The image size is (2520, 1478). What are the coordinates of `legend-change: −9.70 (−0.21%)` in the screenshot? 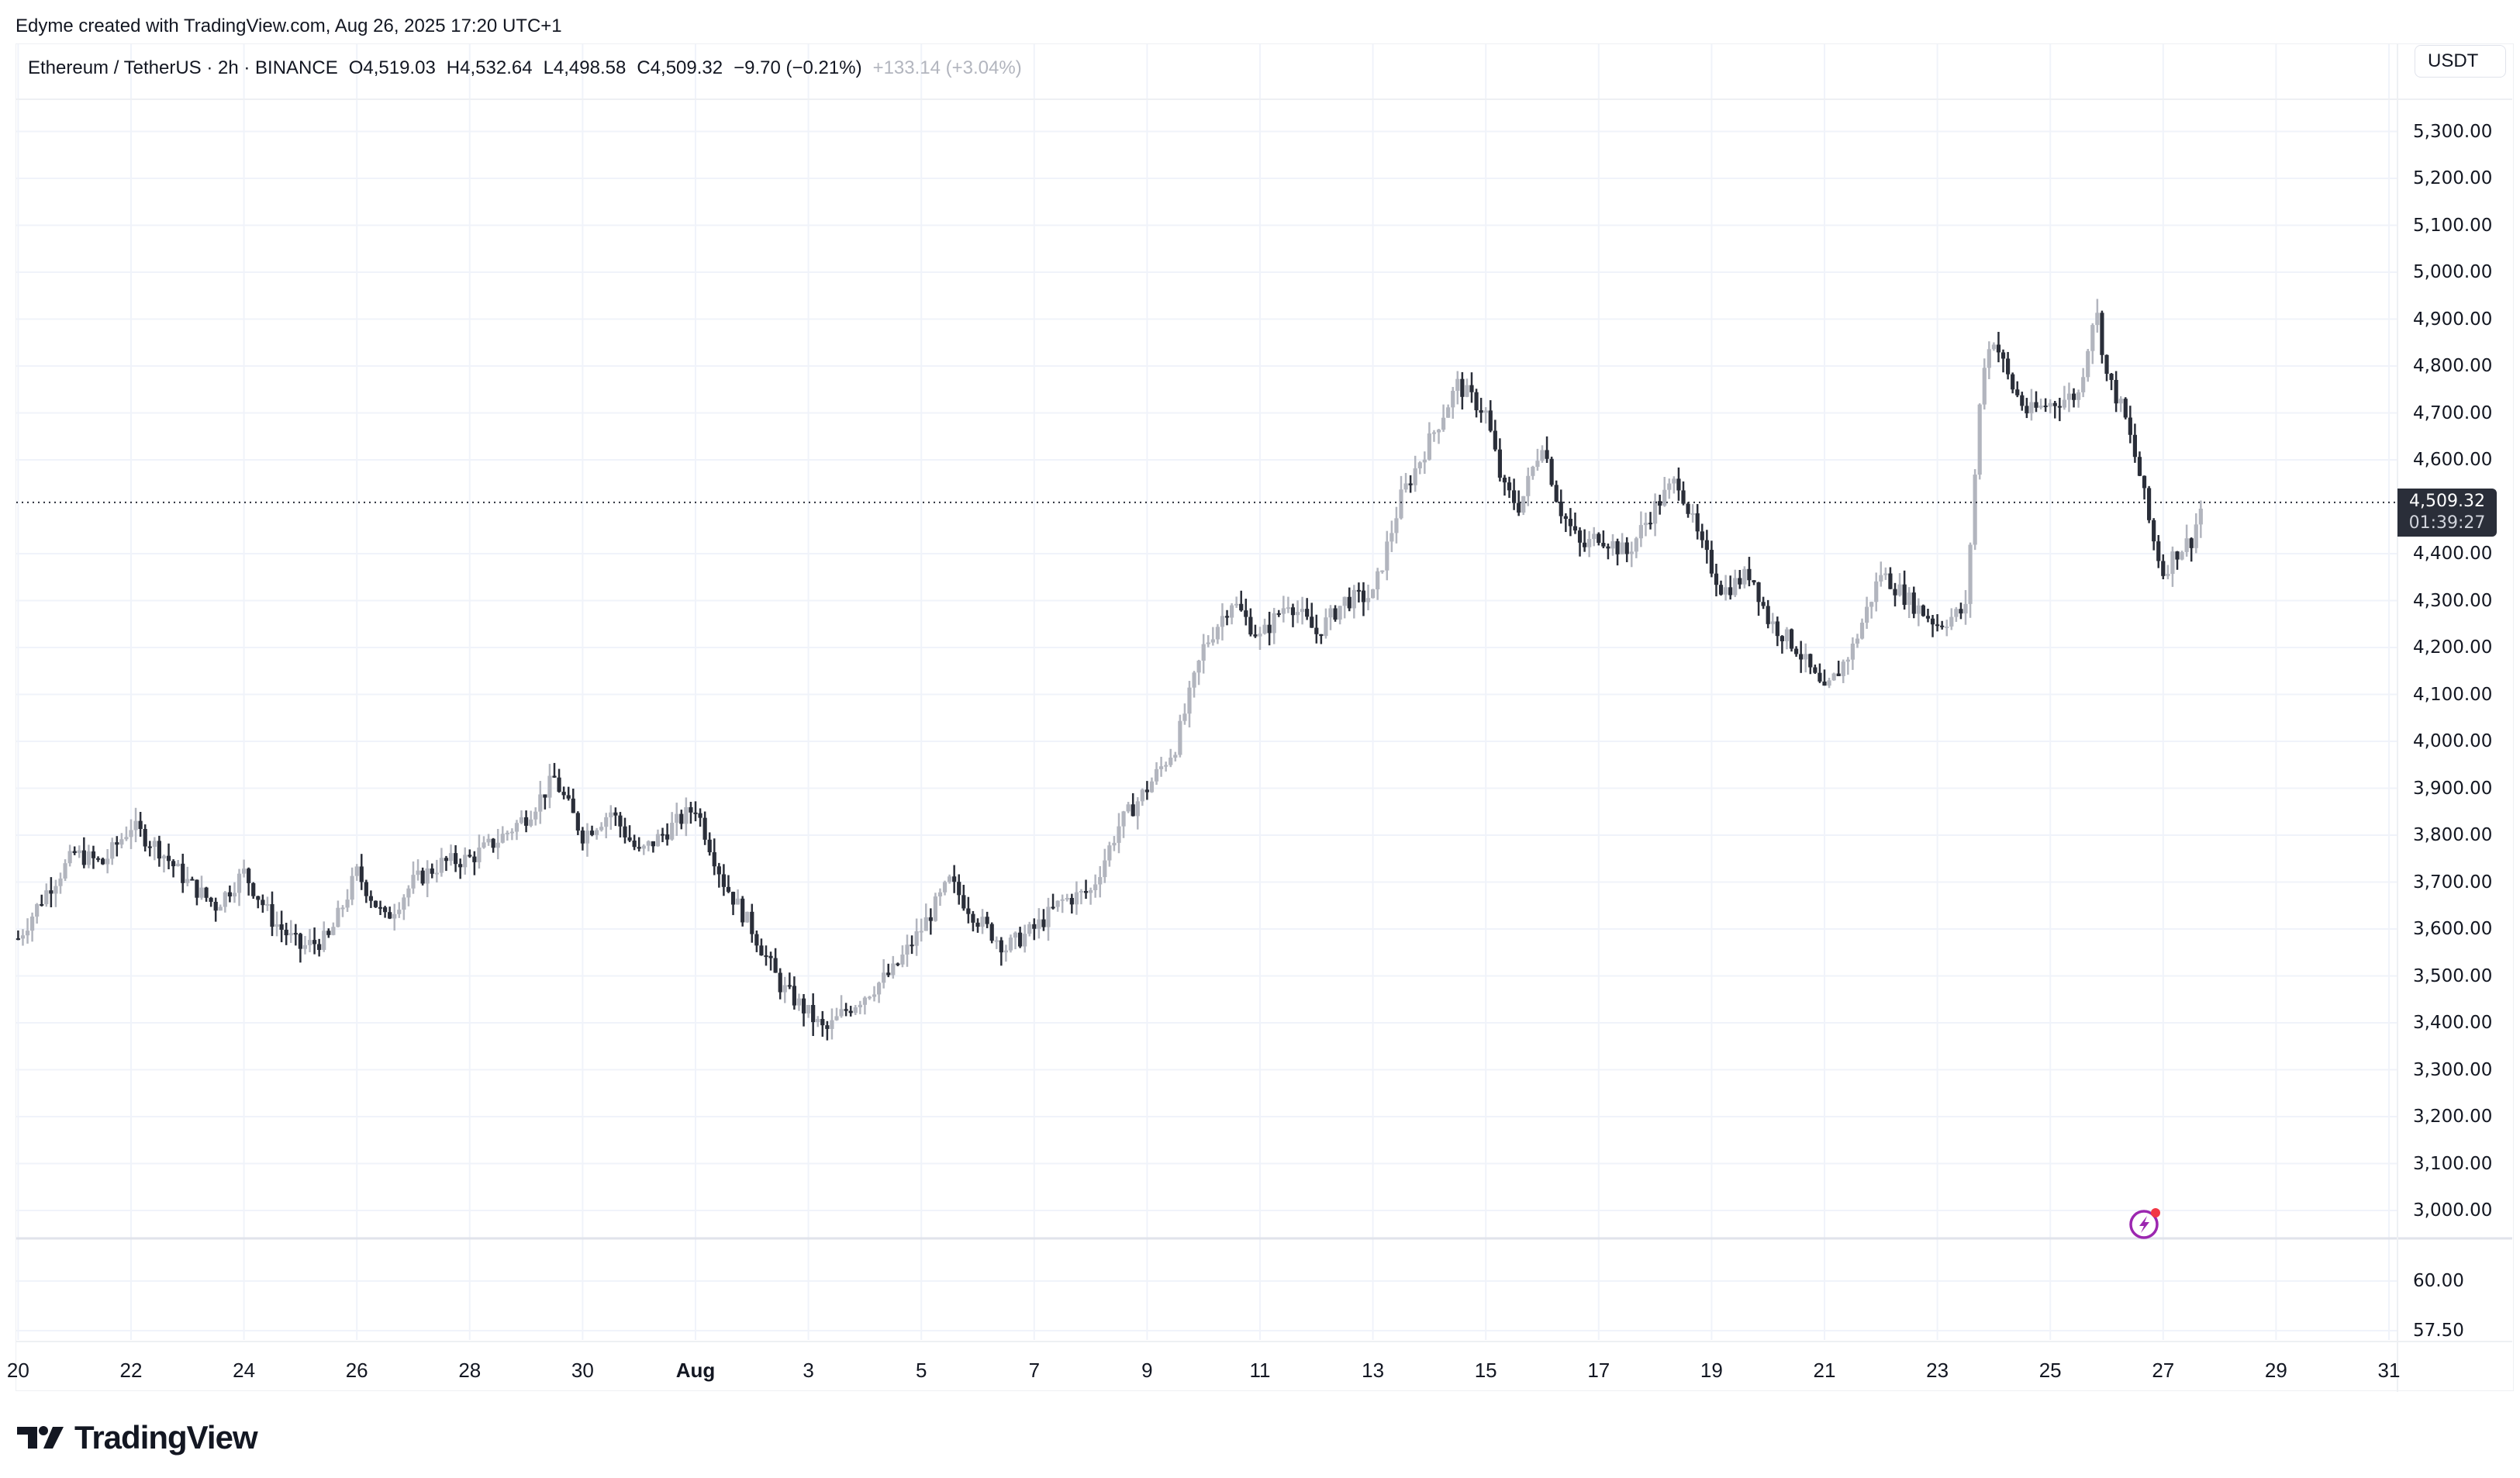 It's located at (798, 67).